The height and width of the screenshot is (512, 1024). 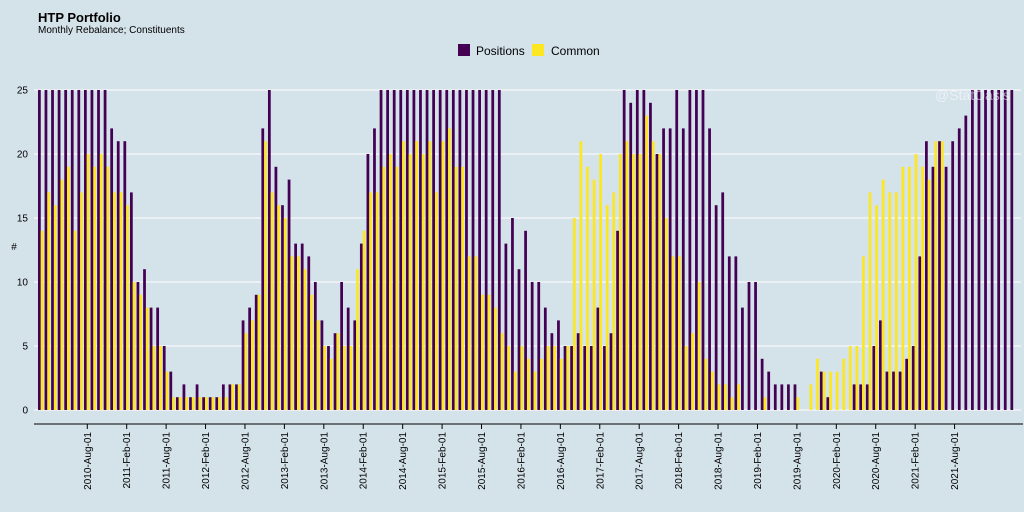 I want to click on x-tick-label: 2012-Aug-01, so click(x=245, y=461).